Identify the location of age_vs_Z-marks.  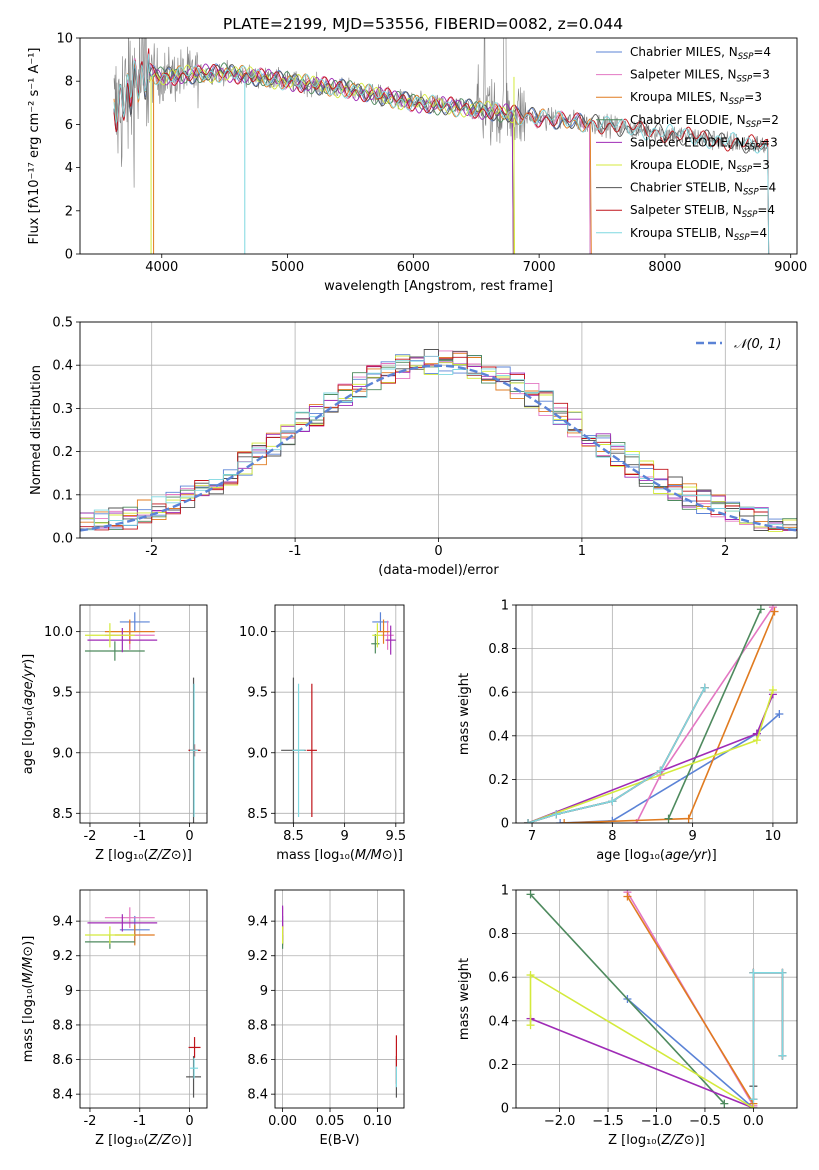
(142, 717).